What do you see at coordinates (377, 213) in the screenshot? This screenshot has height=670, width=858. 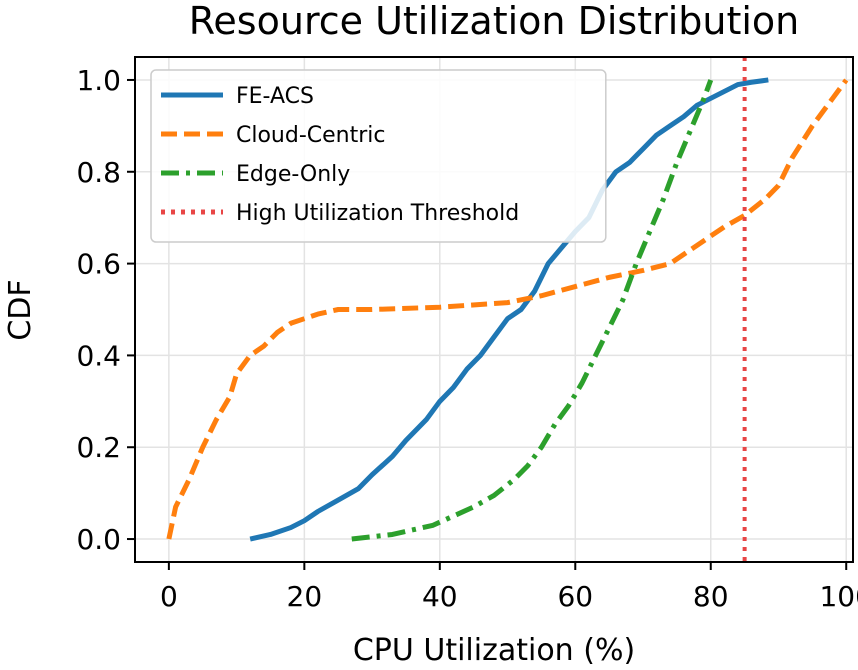 I see `legend-label: High Utilization Threshold` at bounding box center [377, 213].